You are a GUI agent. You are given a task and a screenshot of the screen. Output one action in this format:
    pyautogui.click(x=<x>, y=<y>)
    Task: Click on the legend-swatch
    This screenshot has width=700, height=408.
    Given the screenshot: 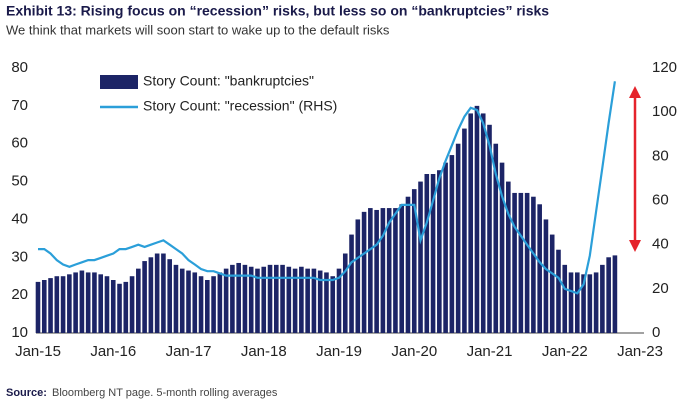 What is the action you would take?
    pyautogui.click(x=119, y=82)
    